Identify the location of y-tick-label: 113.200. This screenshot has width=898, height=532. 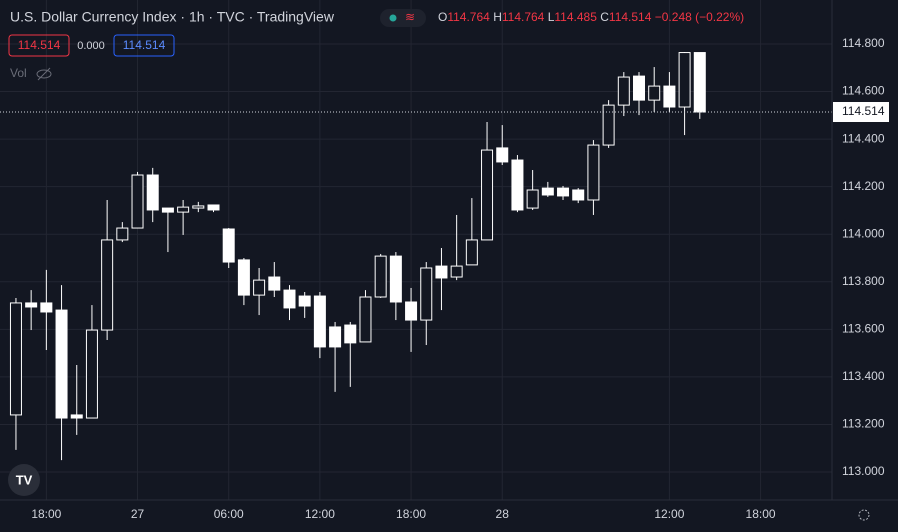
(863, 424).